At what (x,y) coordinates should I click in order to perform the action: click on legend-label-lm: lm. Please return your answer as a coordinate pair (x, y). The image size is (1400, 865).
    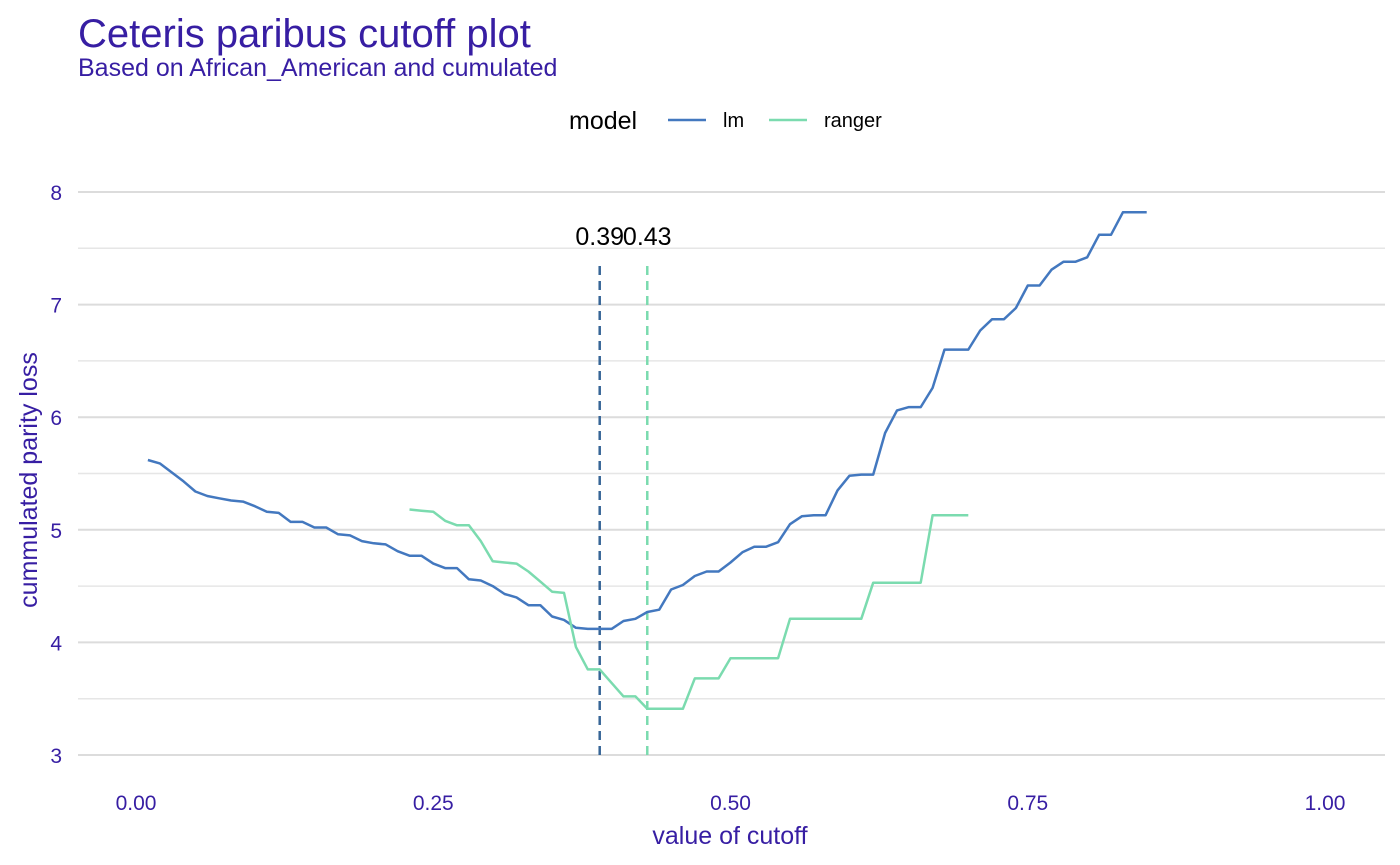
    Looking at the image, I should click on (733, 121).